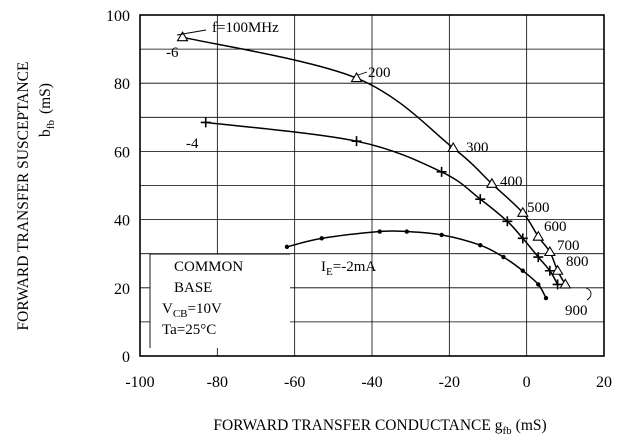 The height and width of the screenshot is (443, 638). Describe the element at coordinates (329, 272) in the screenshot. I see `ie-sub: E` at that location.